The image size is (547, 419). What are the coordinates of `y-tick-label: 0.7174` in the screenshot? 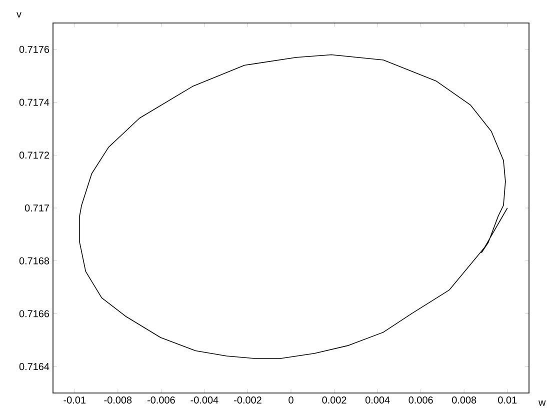 It's located at (34, 102).